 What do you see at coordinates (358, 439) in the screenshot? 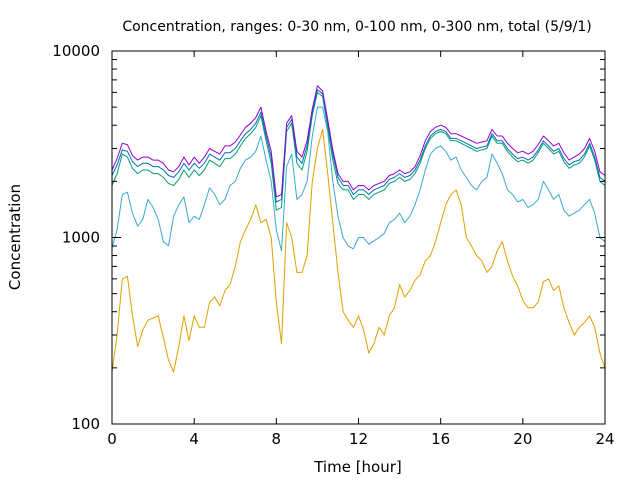
I see `x-tick-label: 12` at bounding box center [358, 439].